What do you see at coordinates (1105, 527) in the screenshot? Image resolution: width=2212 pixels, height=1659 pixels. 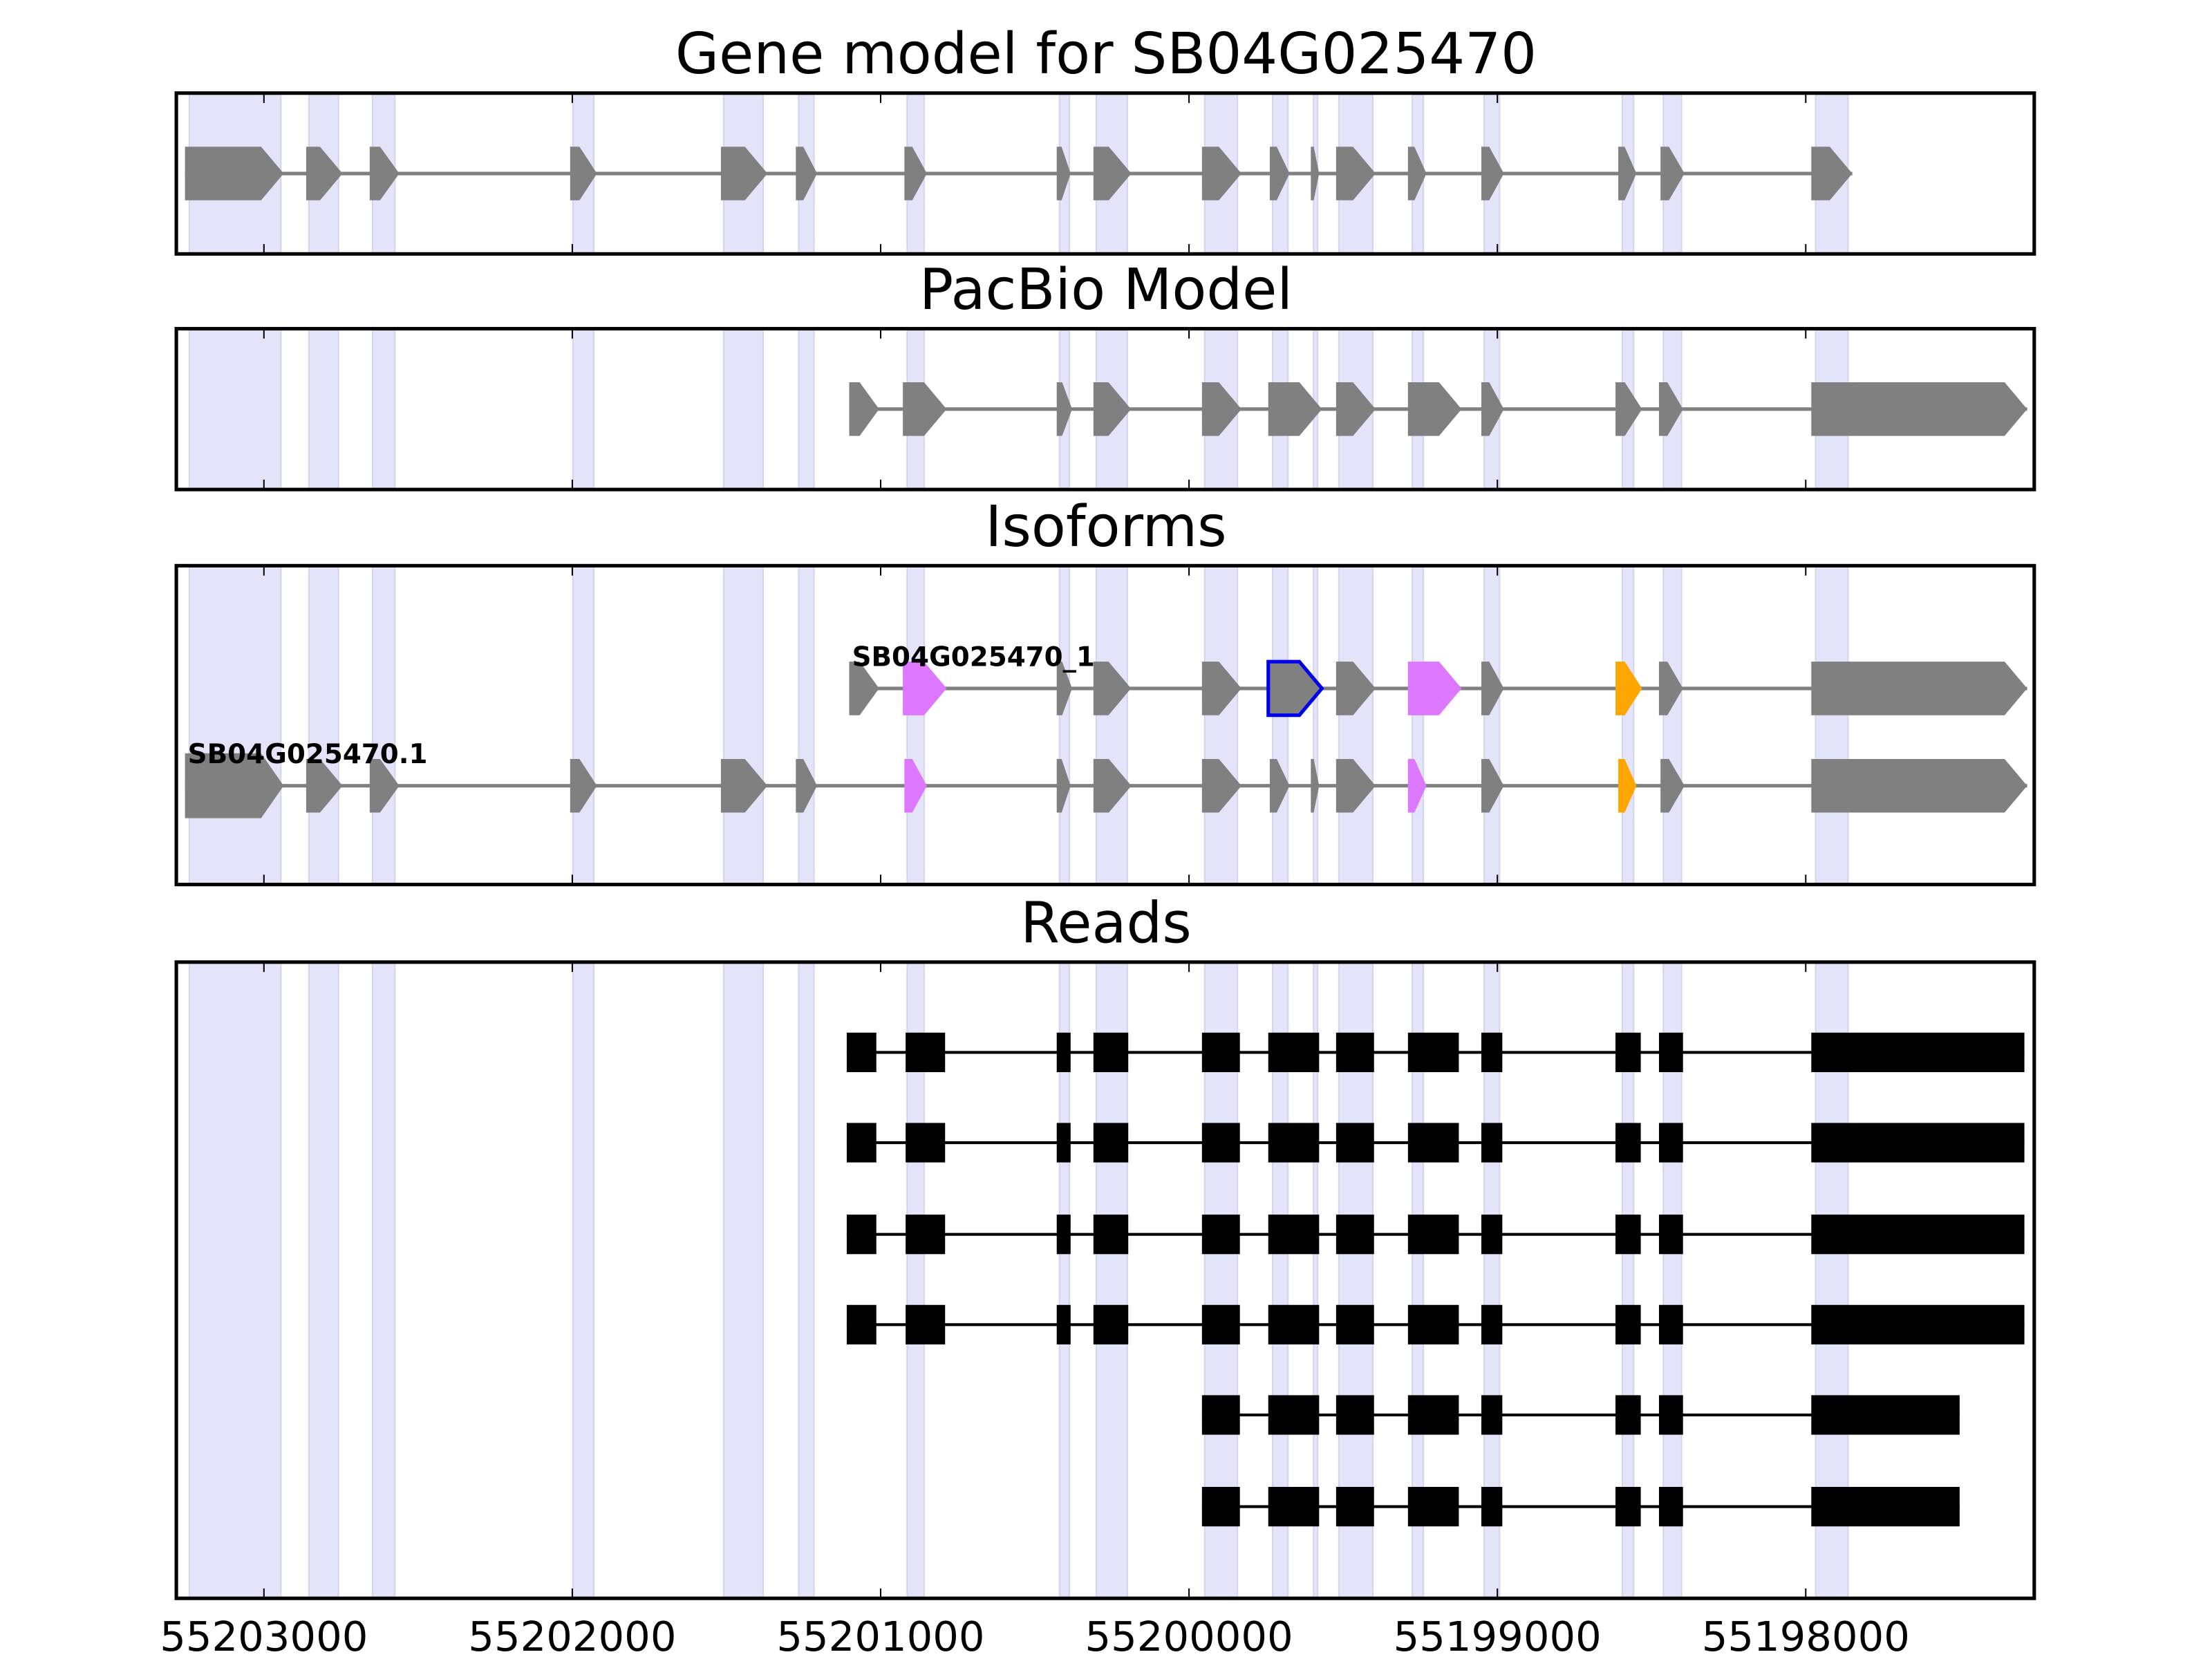 I see `panel-title-isoforms: Isoforms` at bounding box center [1105, 527].